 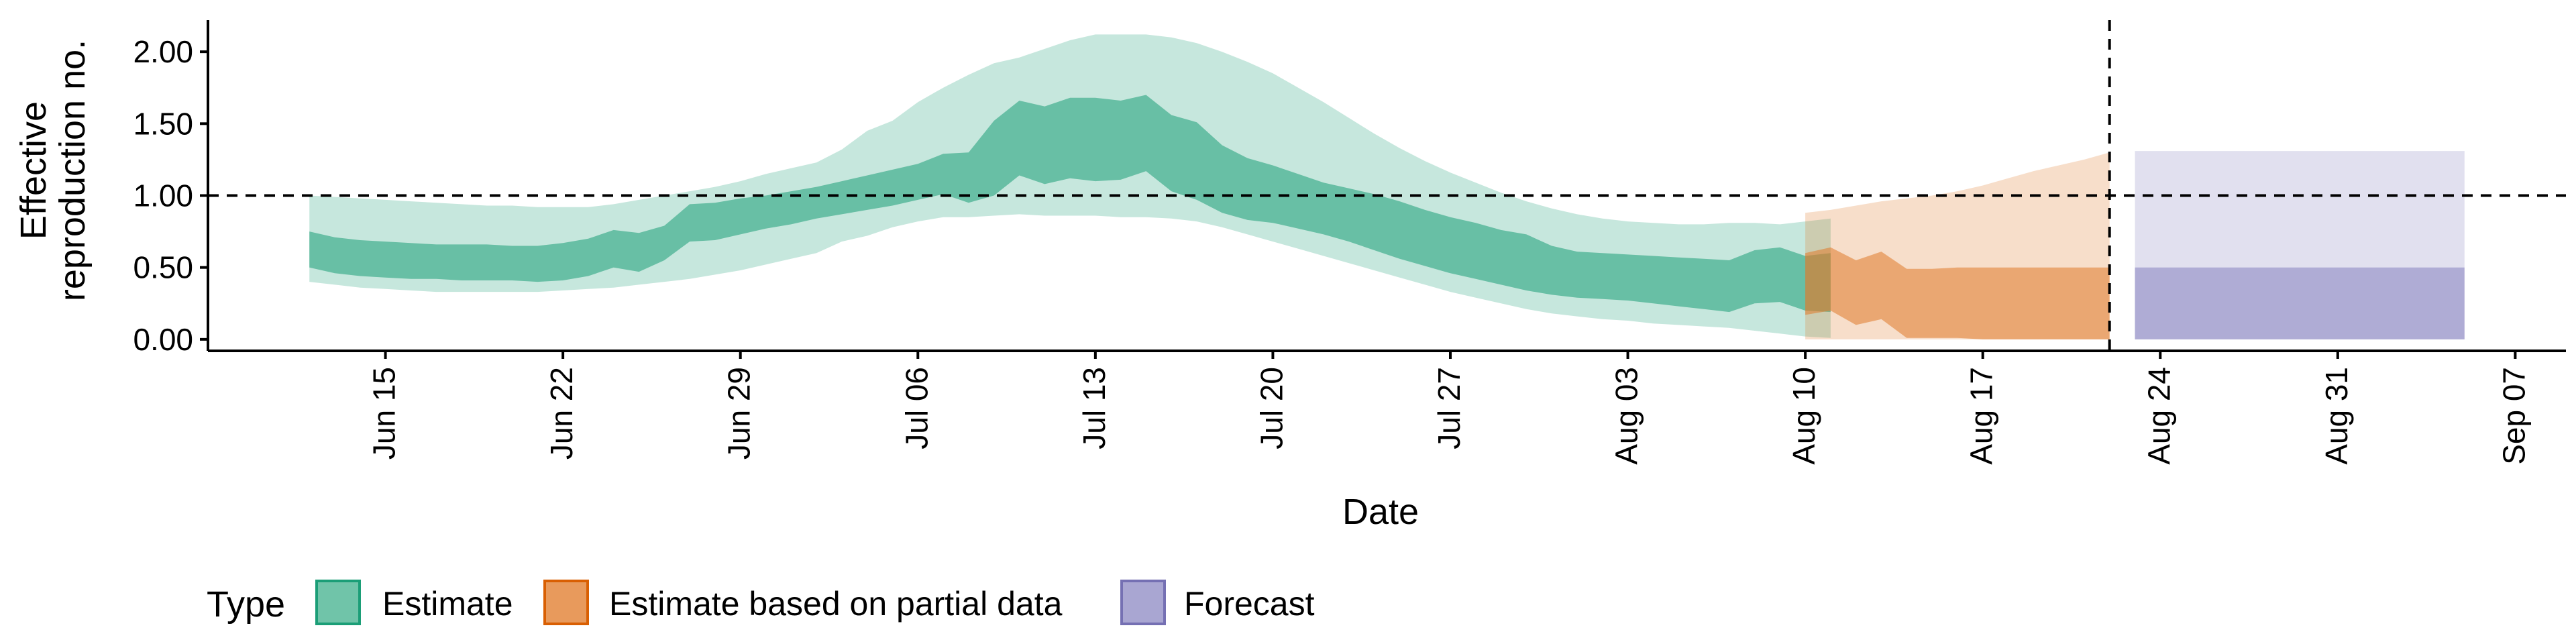 I want to click on x-tick-label: Aug 24, so click(x=2158, y=416).